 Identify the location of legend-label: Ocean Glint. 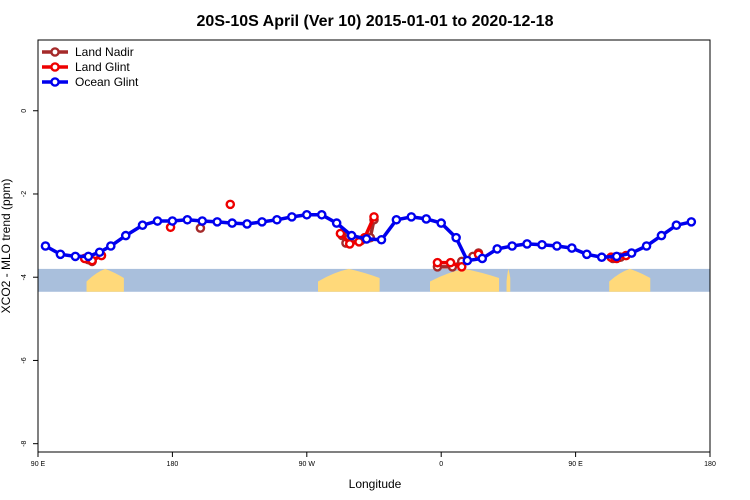
(107, 82).